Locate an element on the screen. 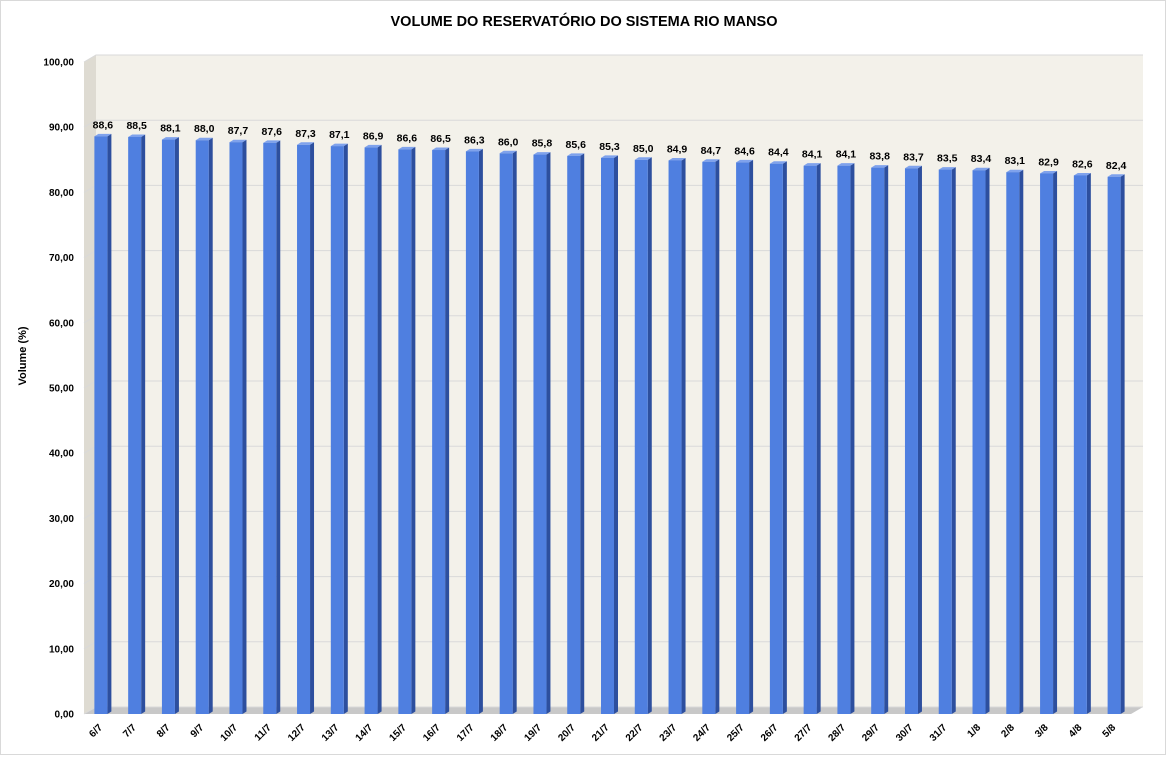 The image size is (1168, 757). x-tick-label: 5/8 is located at coordinates (1110, 731).